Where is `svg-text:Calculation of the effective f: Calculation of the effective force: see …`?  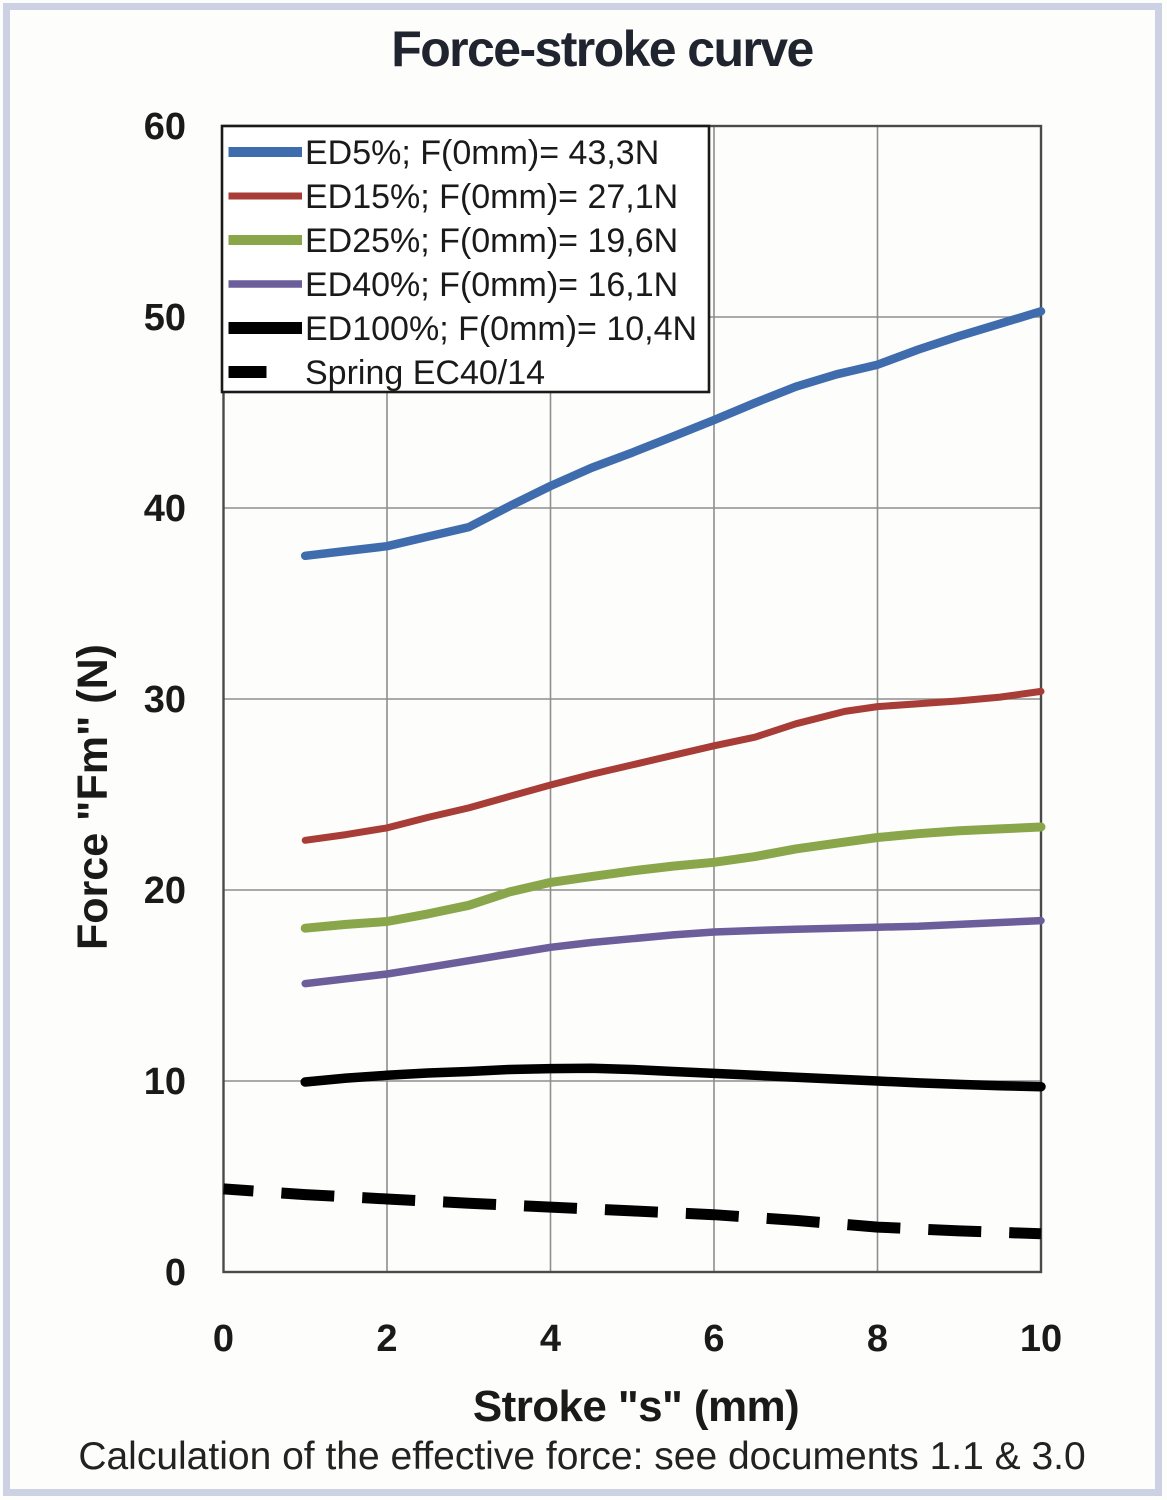
svg-text:Calculation of the effective f: Calculation of the effective force: see … is located at coordinates (581, 1456).